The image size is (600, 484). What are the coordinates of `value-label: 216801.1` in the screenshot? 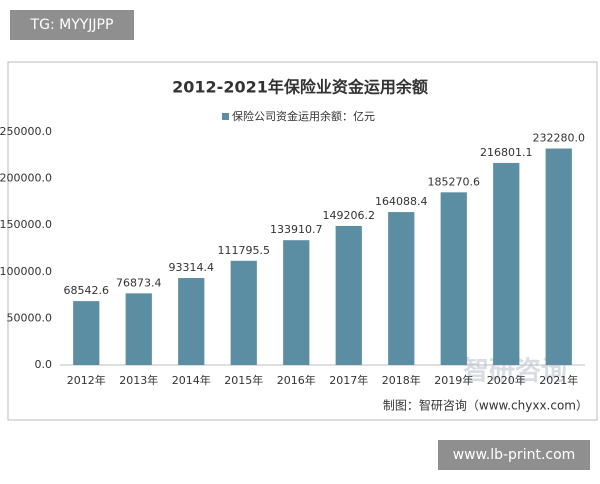 It's located at (506, 152).